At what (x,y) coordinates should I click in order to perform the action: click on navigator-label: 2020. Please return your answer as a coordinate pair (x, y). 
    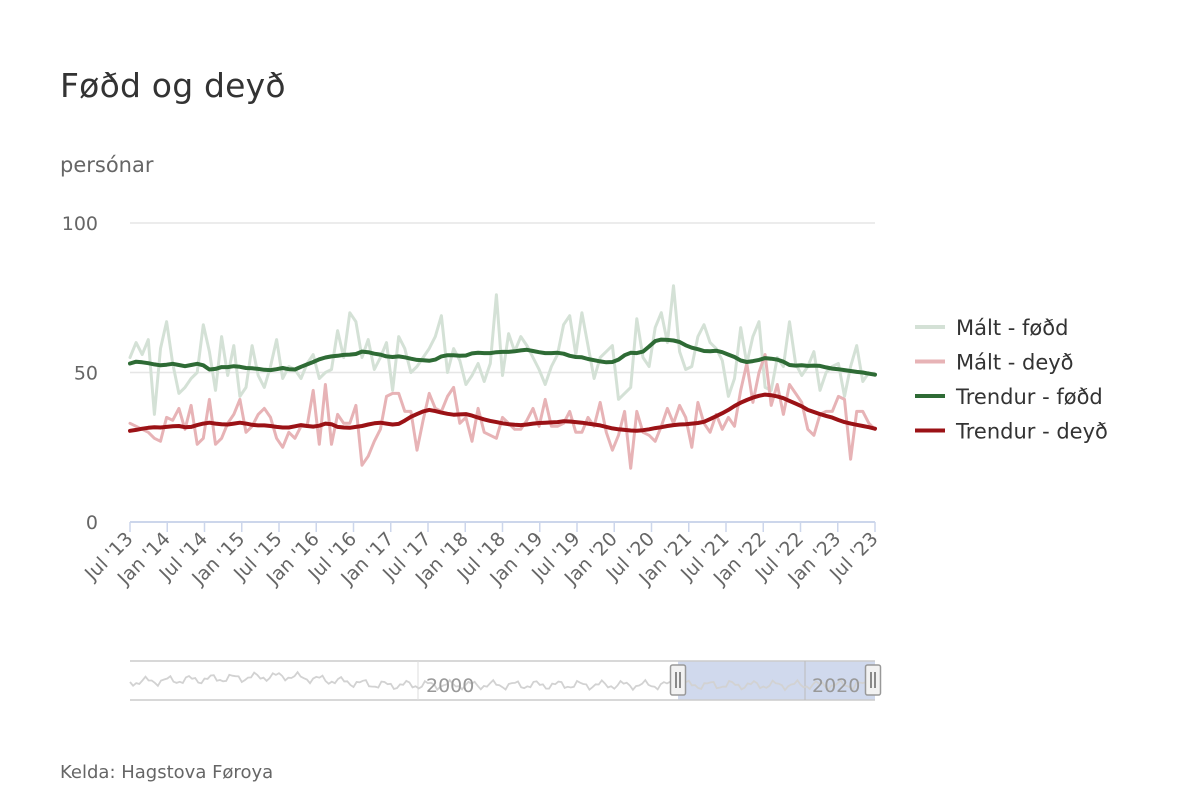
    Looking at the image, I should click on (836, 686).